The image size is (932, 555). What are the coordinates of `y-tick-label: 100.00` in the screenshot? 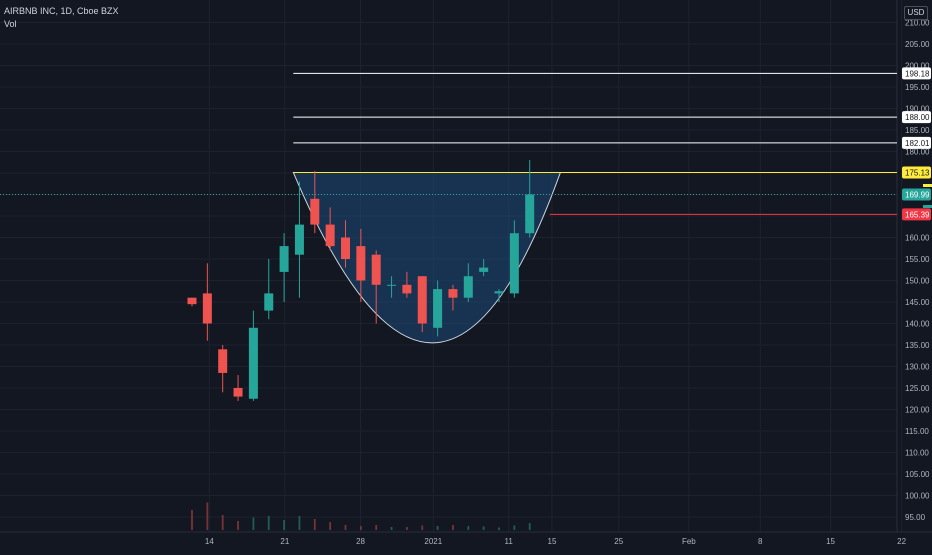 It's located at (917, 496).